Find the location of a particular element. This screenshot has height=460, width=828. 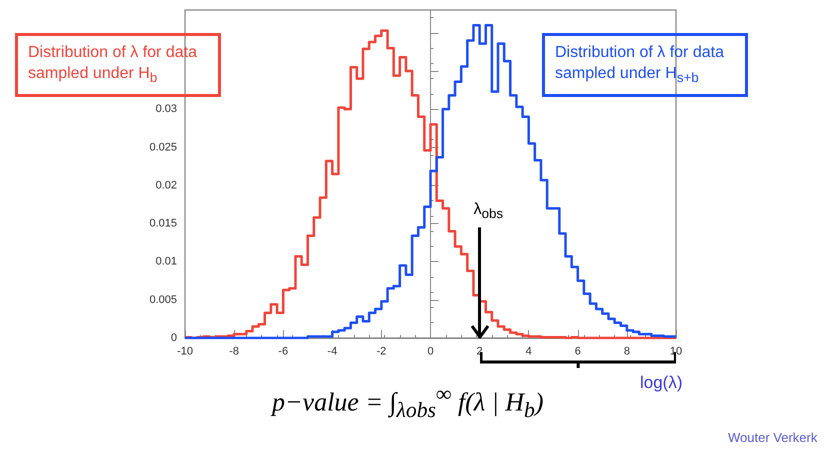

x-tick-label: -2 is located at coordinates (381, 352).